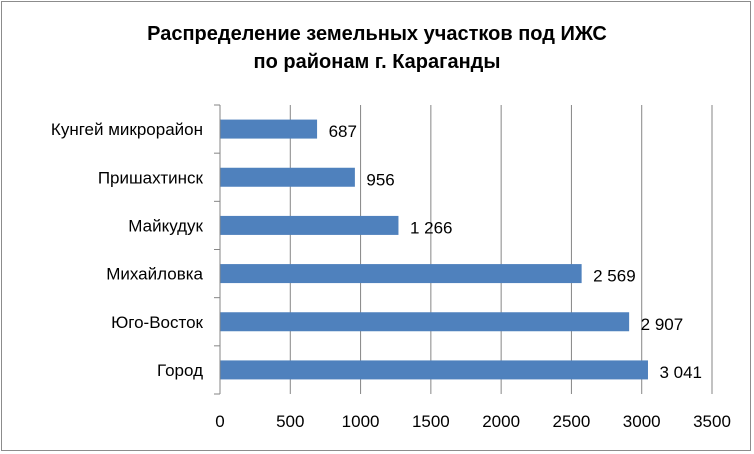 The image size is (754, 454). Describe the element at coordinates (680, 372) in the screenshot. I see `value-label: 3 041` at that location.